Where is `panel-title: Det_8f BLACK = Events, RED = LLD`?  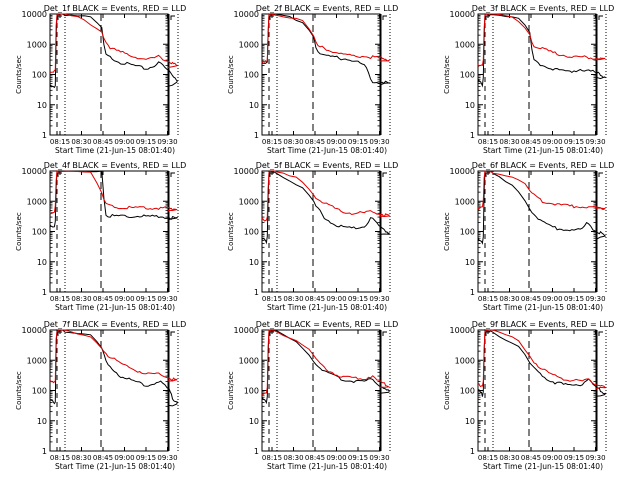 panel-title: Det_8f BLACK = Events, RED = LLD is located at coordinates (327, 324).